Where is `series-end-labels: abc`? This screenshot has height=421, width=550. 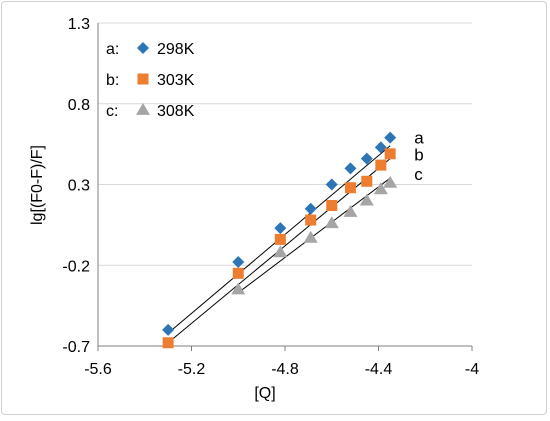 series-end-labels: abc is located at coordinates (419, 156).